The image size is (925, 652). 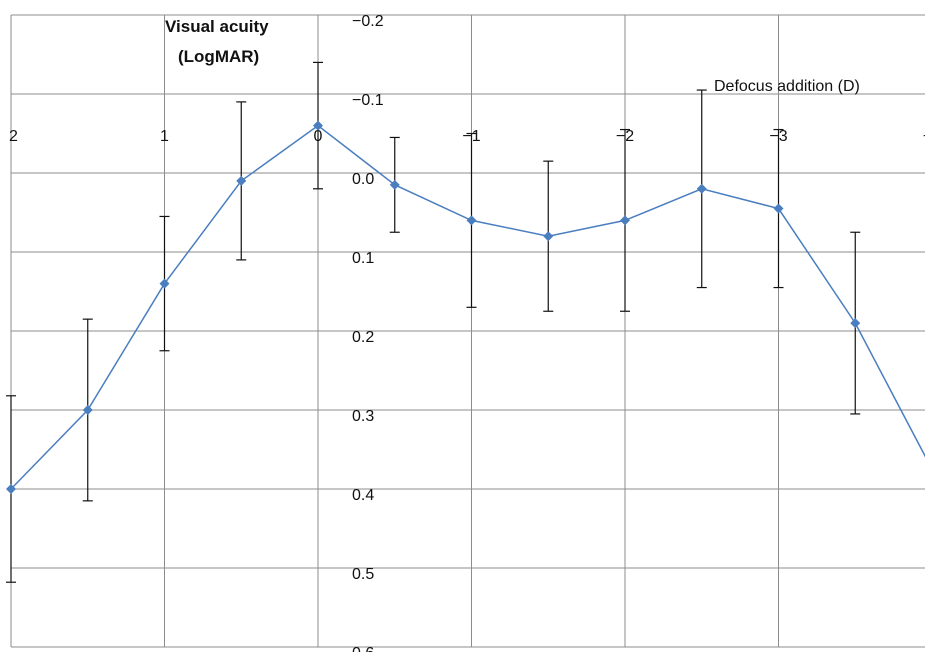 What do you see at coordinates (368, 100) in the screenshot?
I see `y-tick-label: −0.1` at bounding box center [368, 100].